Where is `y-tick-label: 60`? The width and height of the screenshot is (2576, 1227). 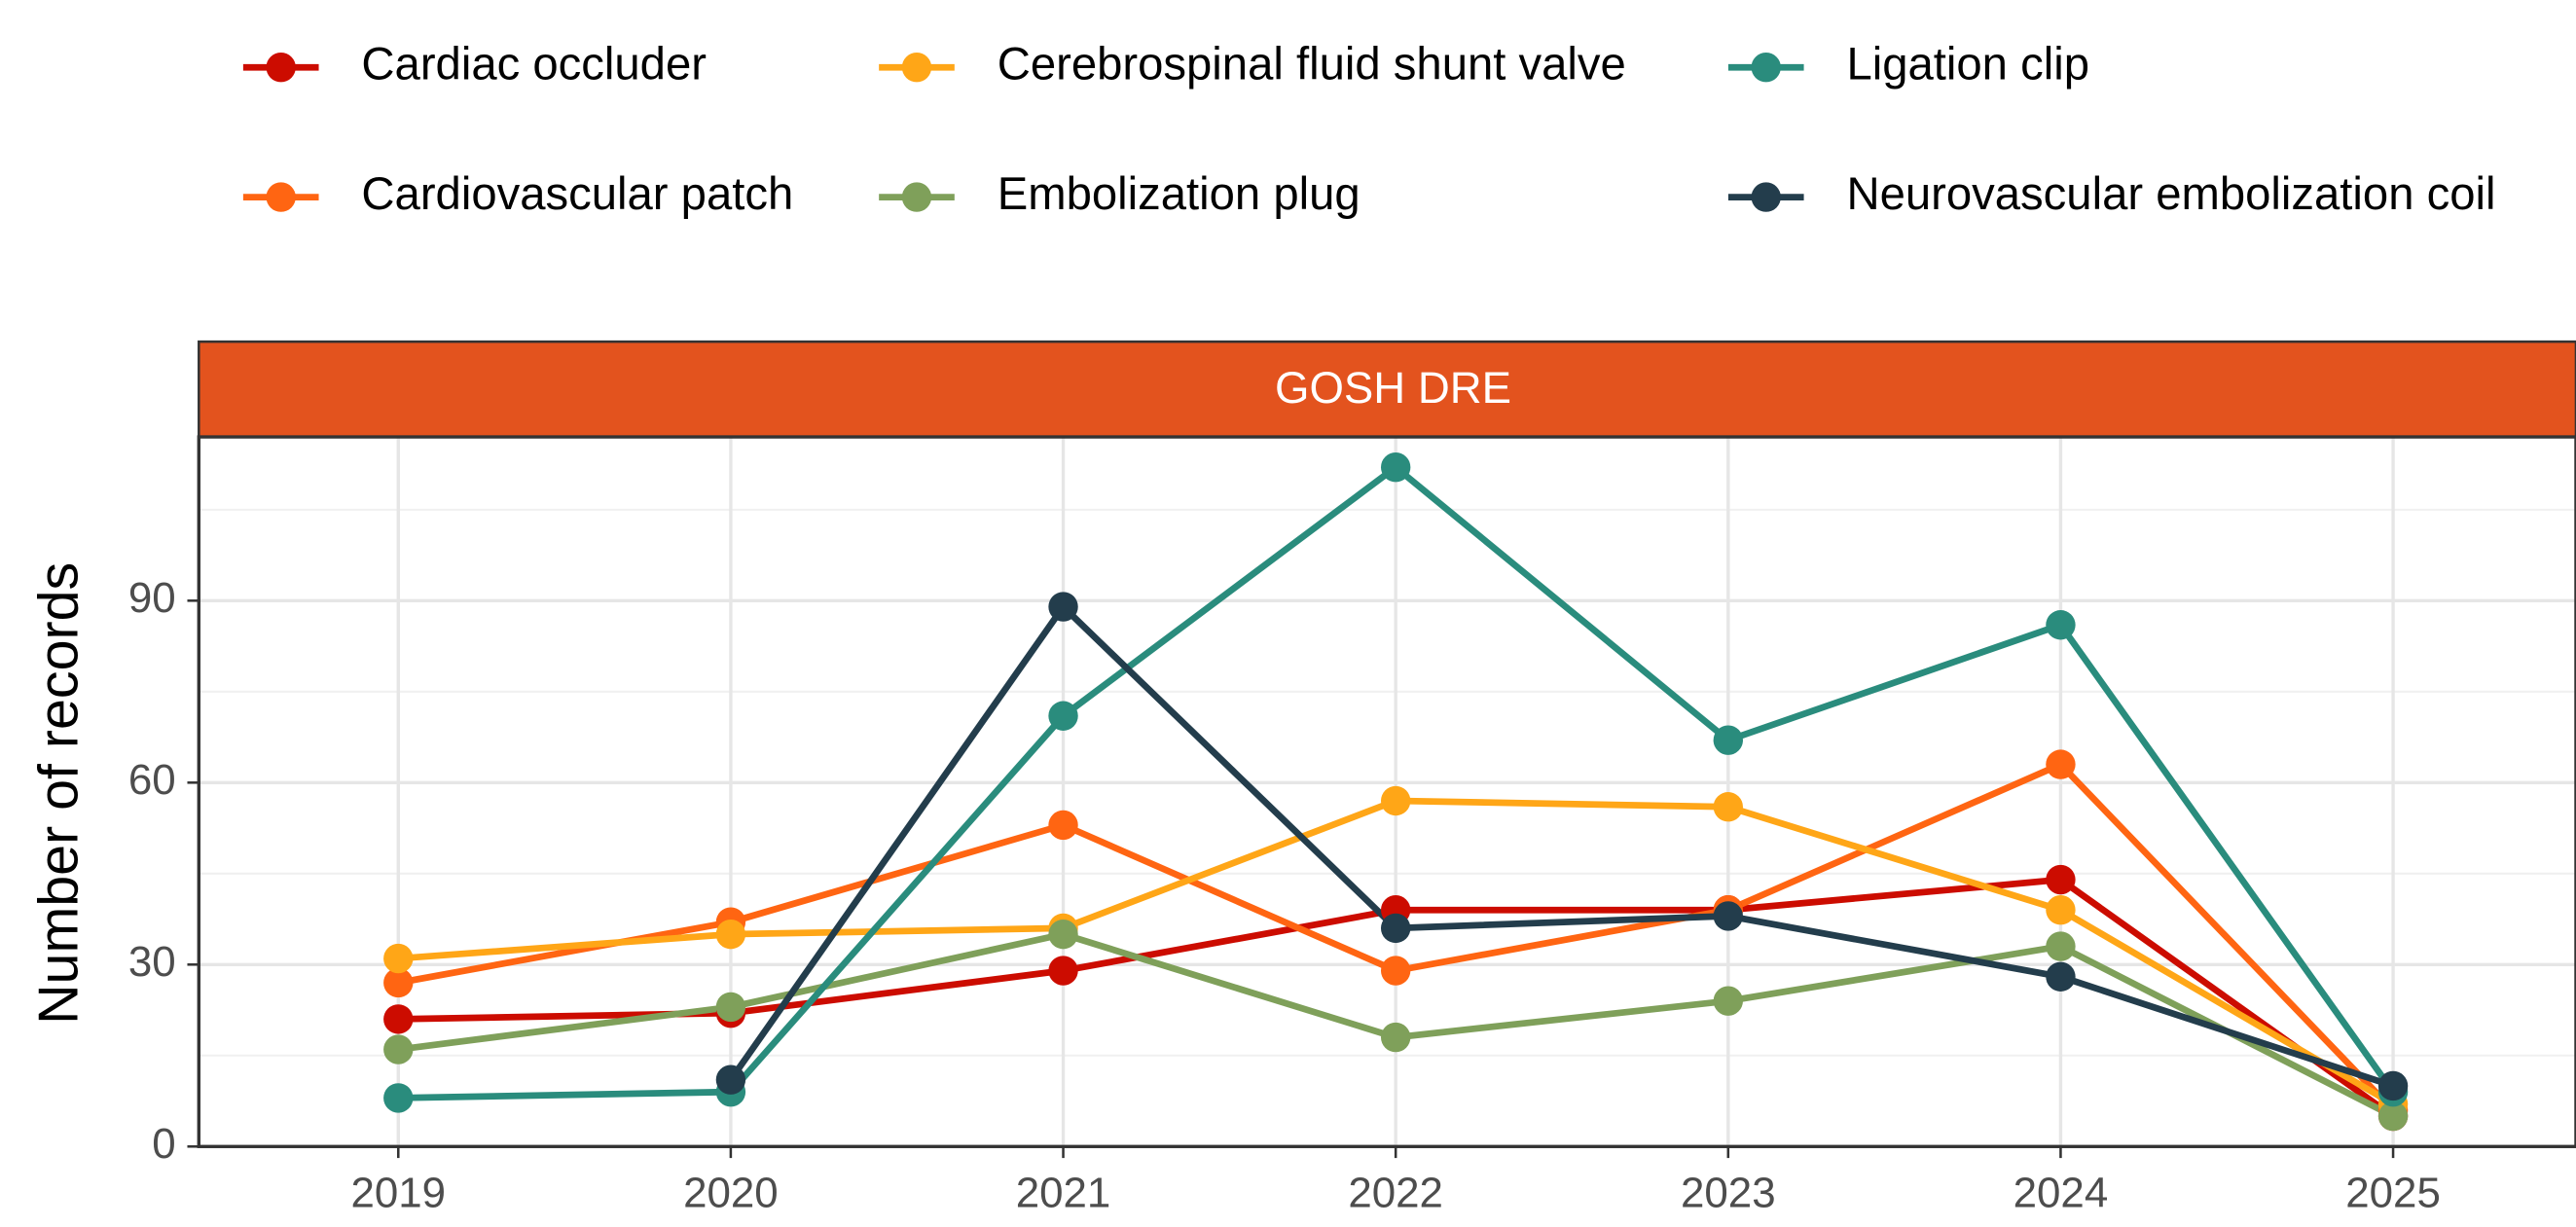
y-tick-label: 60 is located at coordinates (152, 780).